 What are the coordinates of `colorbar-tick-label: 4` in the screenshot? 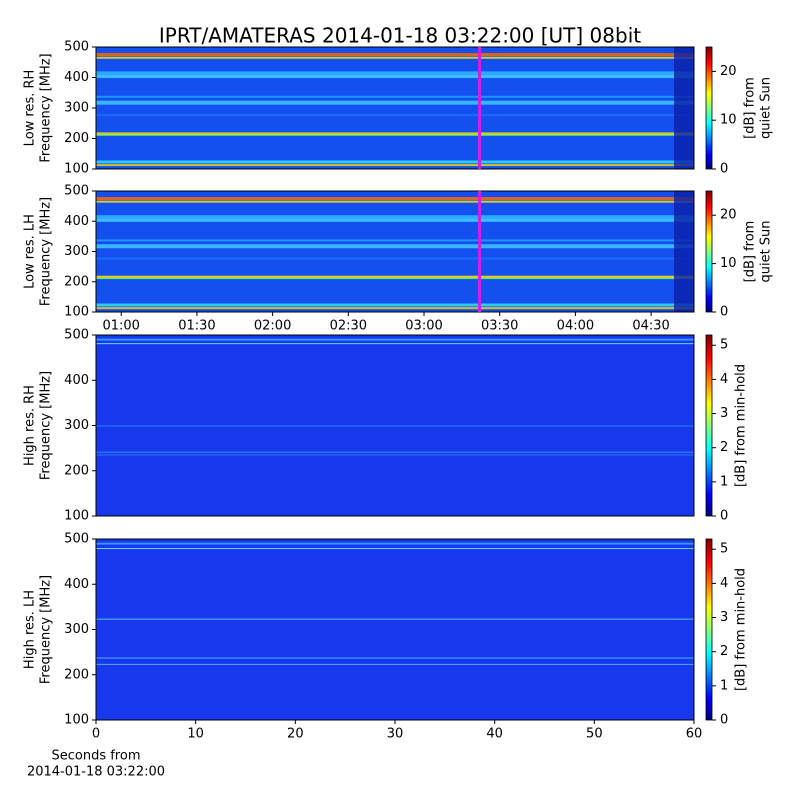 It's located at (724, 583).